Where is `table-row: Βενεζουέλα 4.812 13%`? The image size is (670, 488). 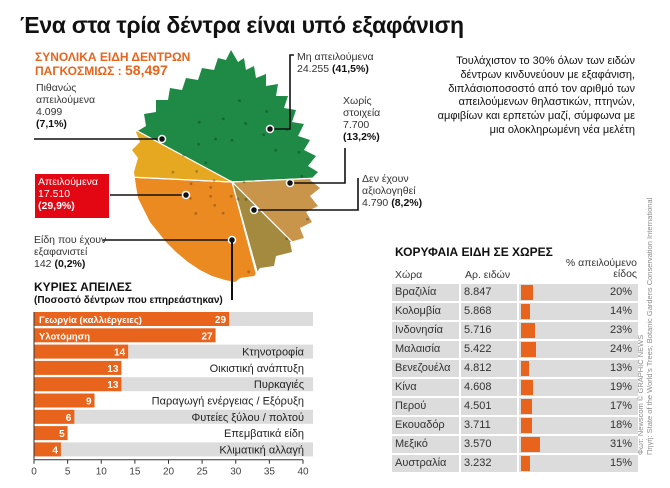
table-row: Βενεζουέλα 4.812 13% is located at coordinates (515, 368).